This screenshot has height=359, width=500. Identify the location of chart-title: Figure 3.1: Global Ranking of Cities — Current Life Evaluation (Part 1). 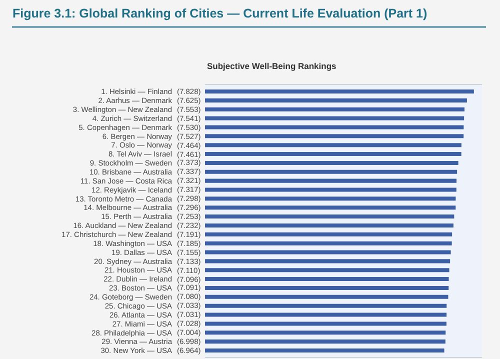
(220, 13).